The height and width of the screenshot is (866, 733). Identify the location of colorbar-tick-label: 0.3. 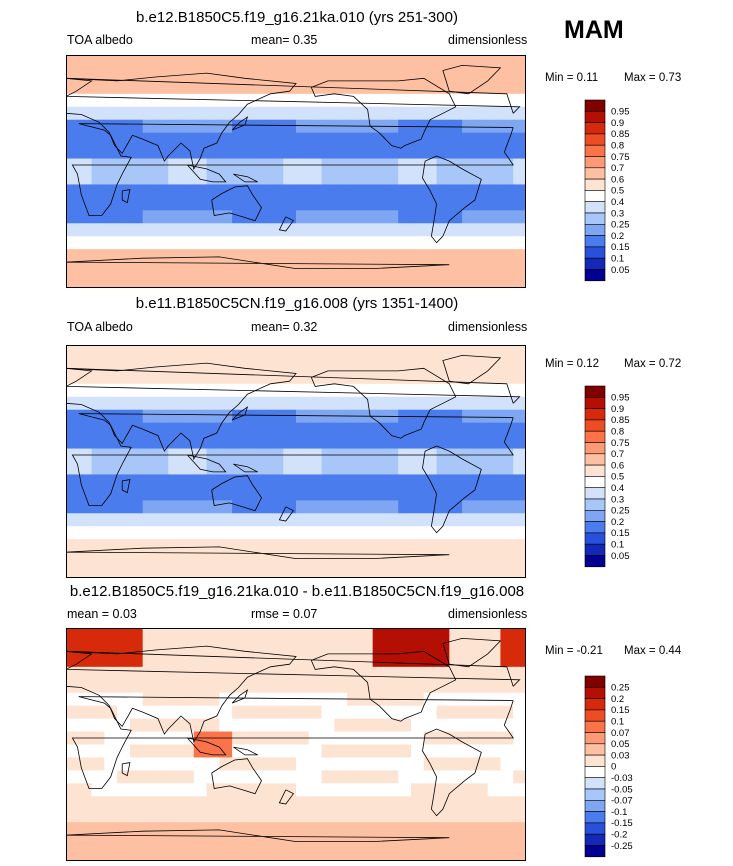
(617, 499).